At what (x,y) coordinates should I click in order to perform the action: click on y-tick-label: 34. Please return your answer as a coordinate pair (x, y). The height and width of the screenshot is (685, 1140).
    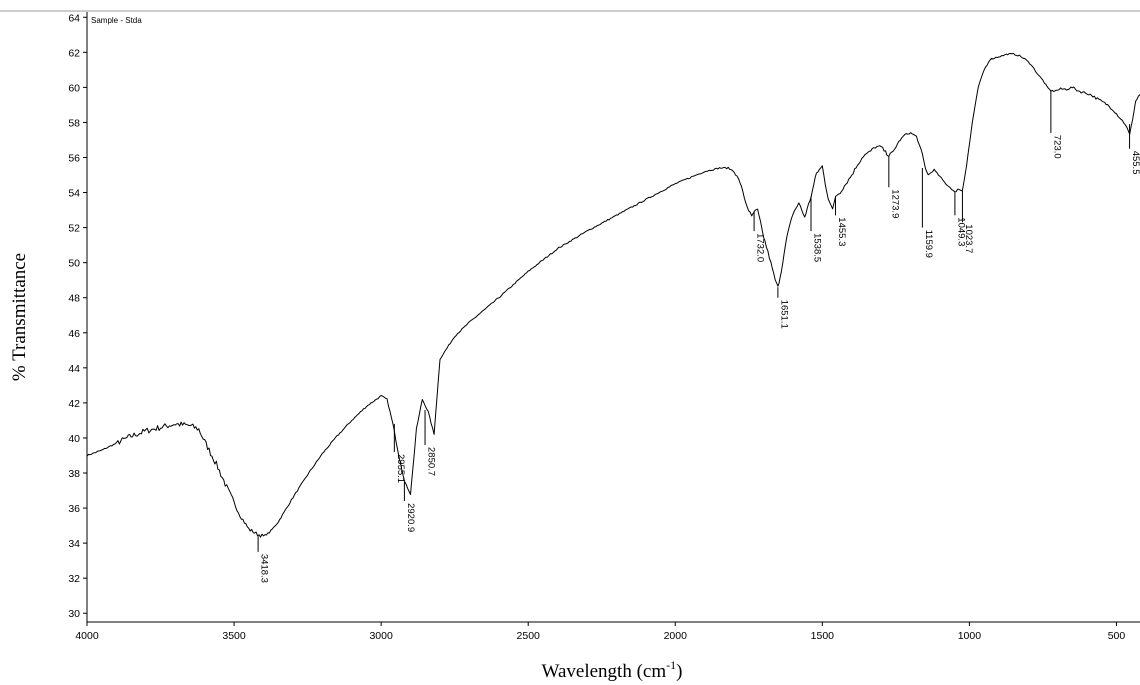
    Looking at the image, I should click on (74, 544).